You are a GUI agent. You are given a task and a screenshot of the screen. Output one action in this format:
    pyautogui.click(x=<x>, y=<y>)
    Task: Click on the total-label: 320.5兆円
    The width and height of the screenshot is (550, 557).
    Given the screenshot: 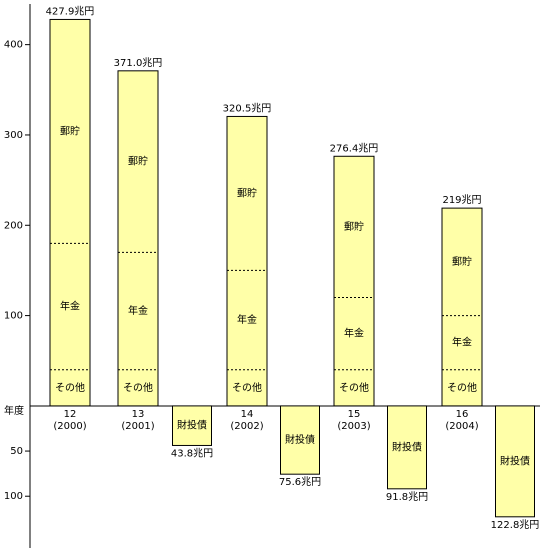 What is the action you would take?
    pyautogui.click(x=247, y=108)
    